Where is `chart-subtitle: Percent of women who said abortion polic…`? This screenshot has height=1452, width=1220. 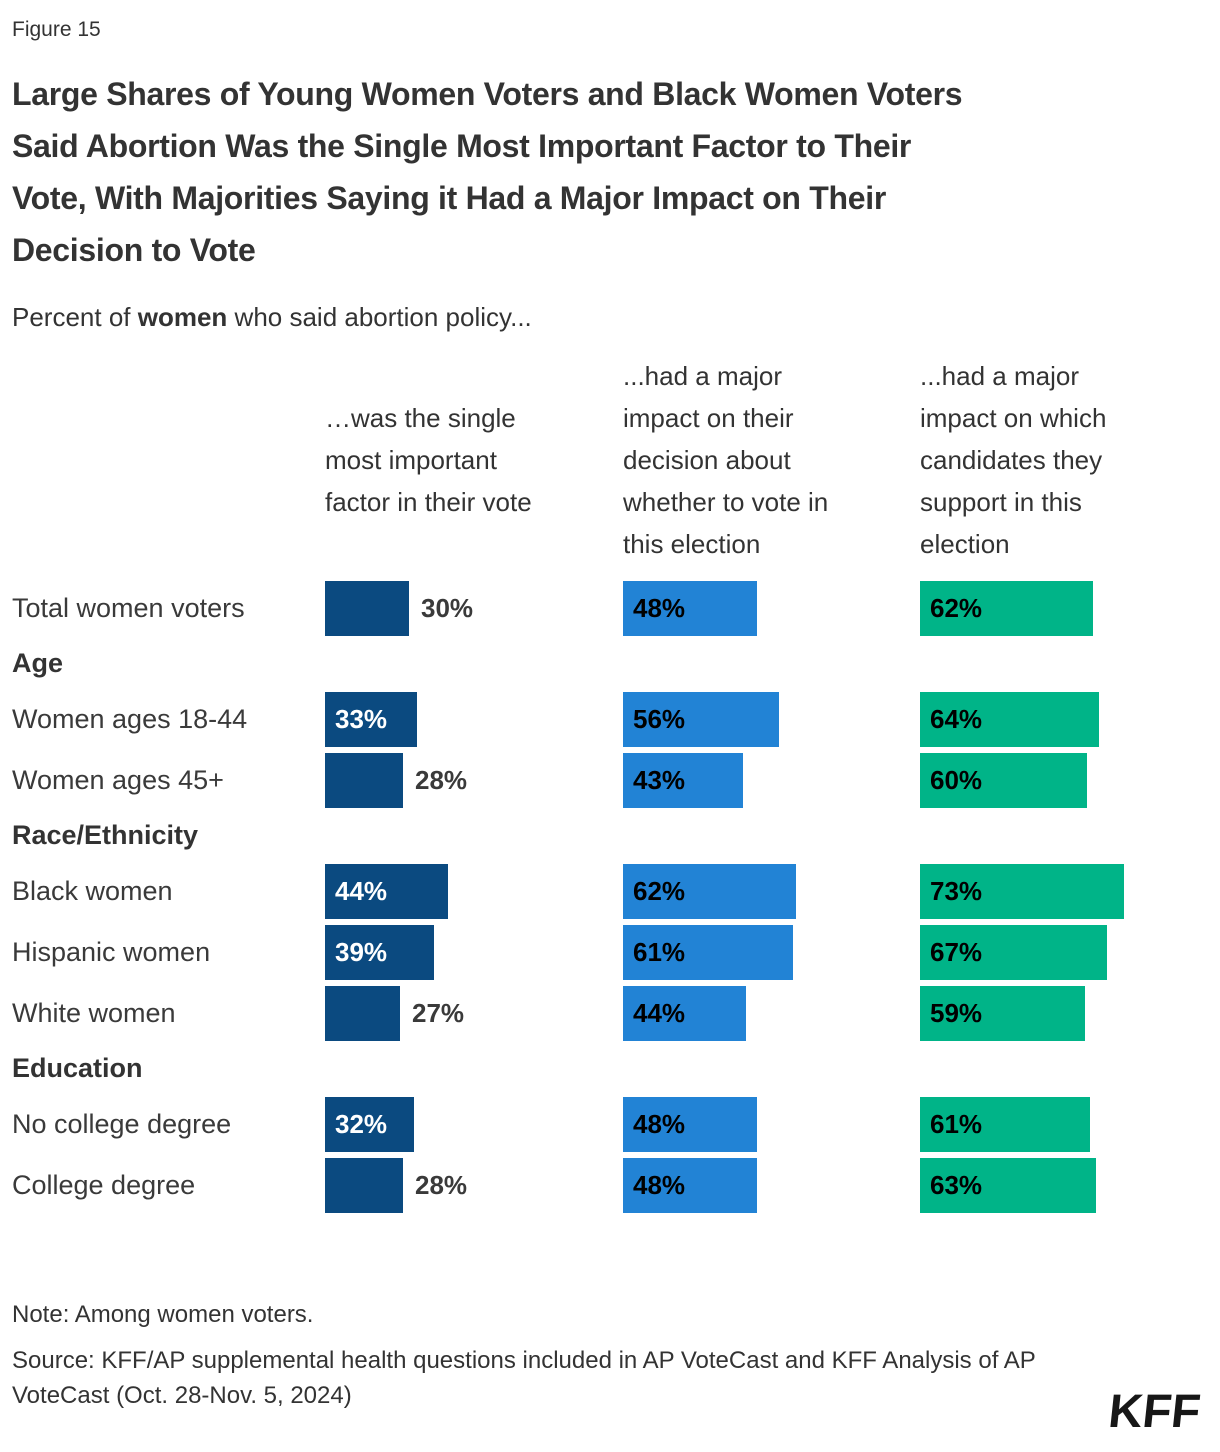
chart-subtitle: Percent of women who said abortion polic… is located at coordinates (610, 317).